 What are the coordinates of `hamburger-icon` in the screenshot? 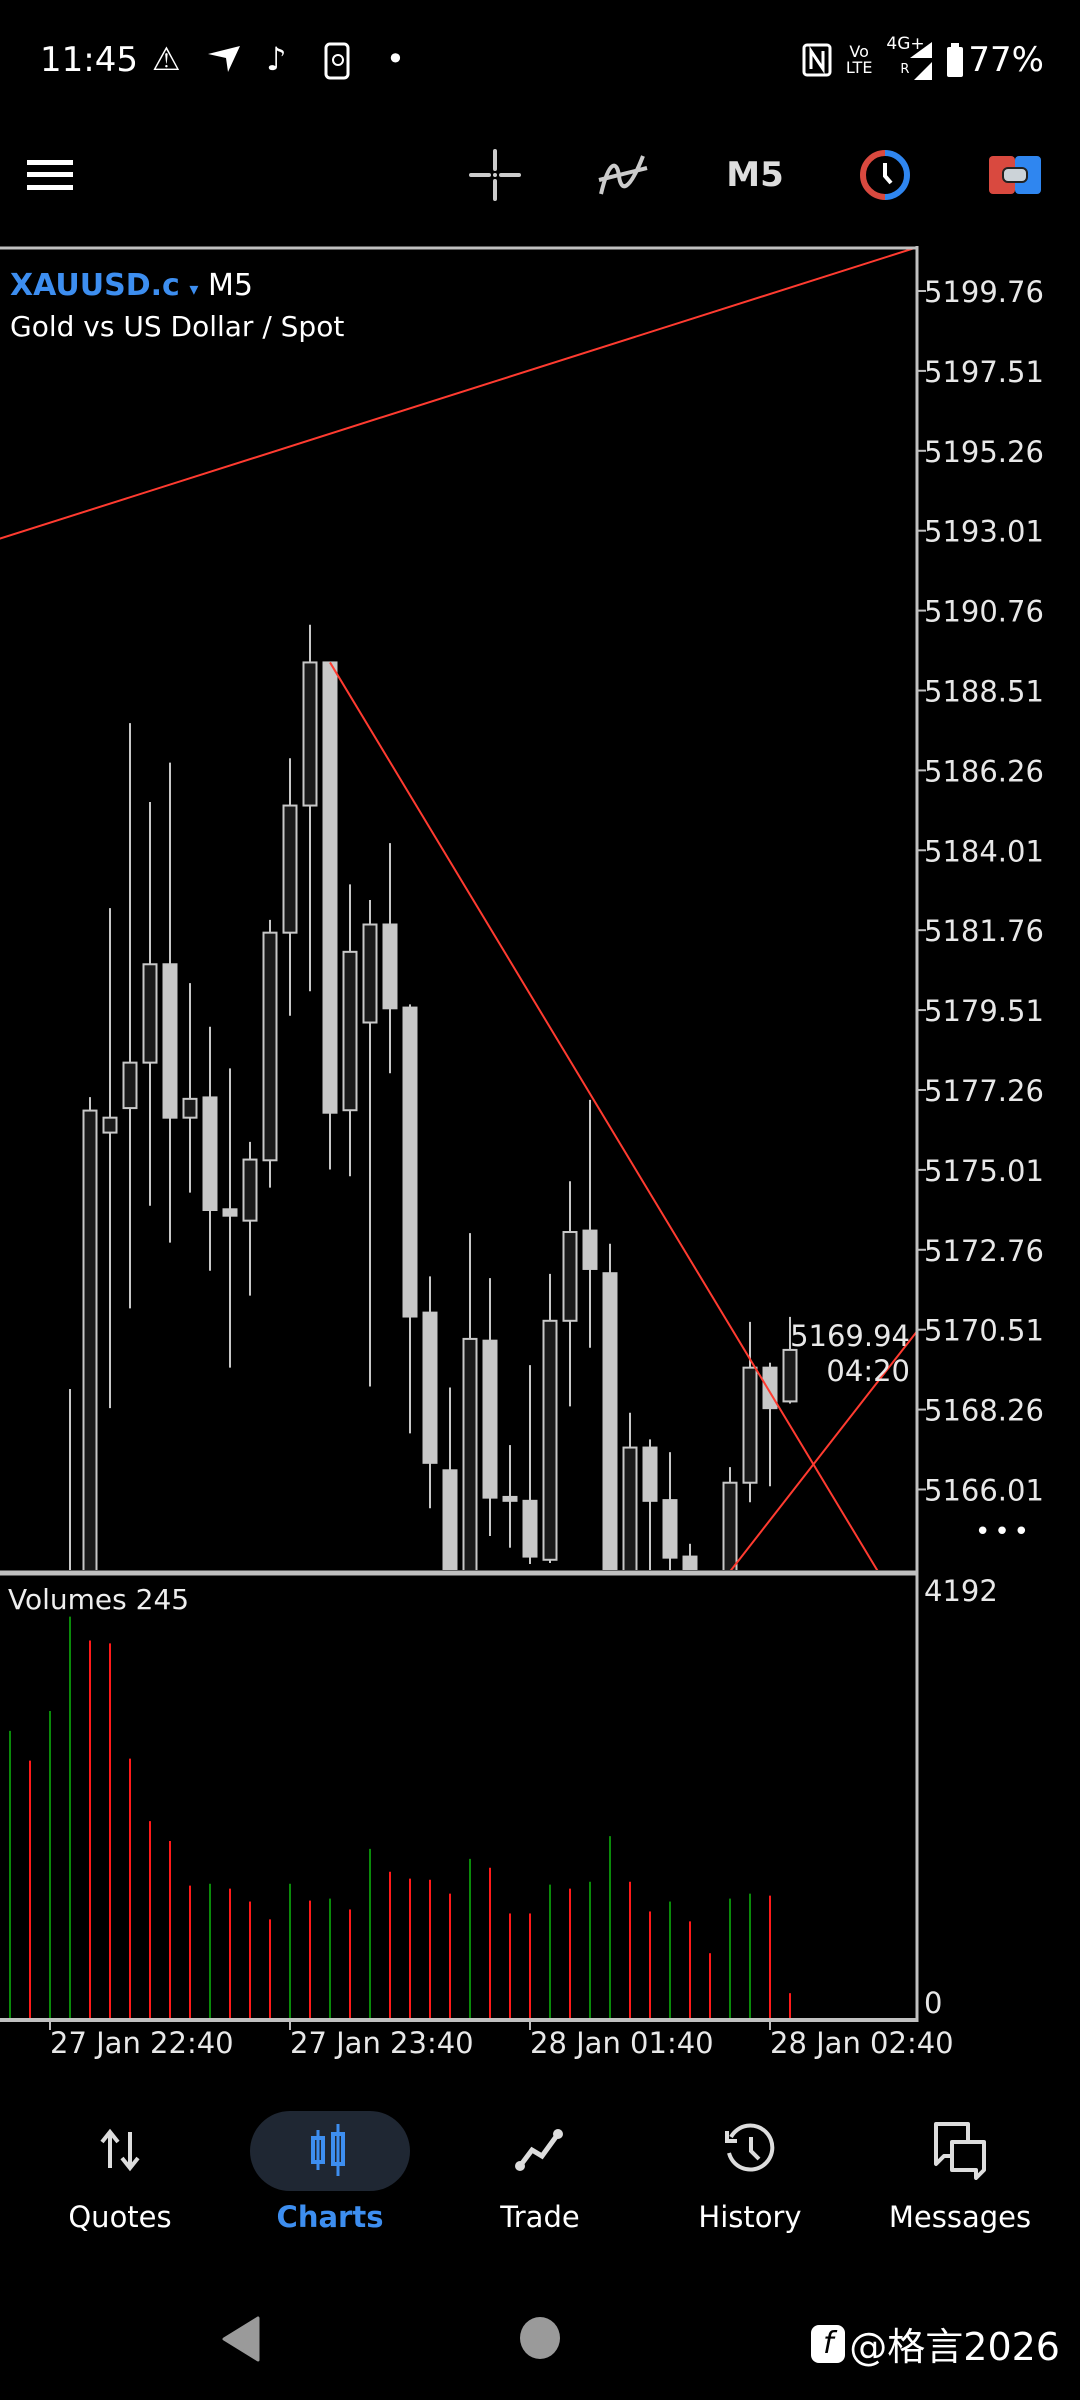 It's located at (50, 175).